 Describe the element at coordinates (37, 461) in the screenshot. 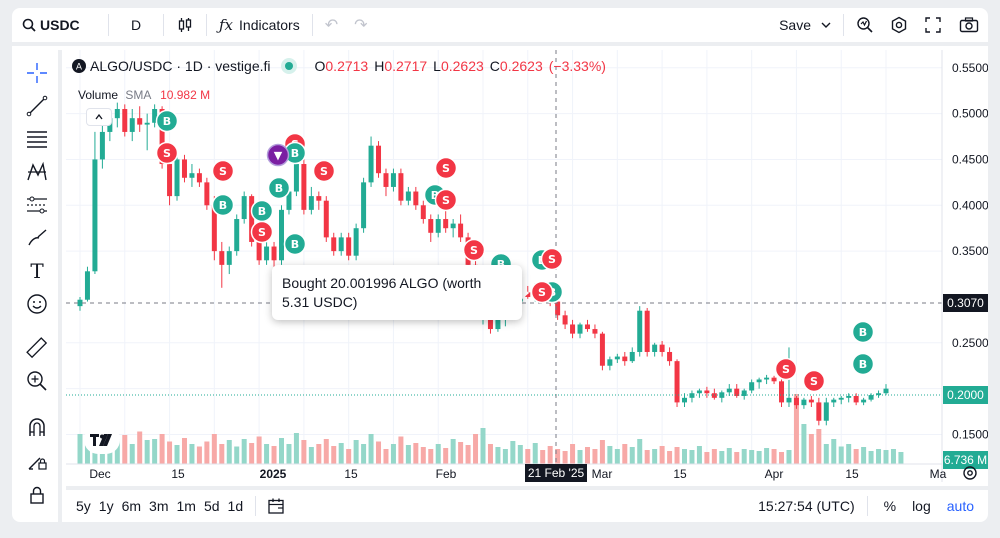

I see `lock-drawing-tool` at that location.